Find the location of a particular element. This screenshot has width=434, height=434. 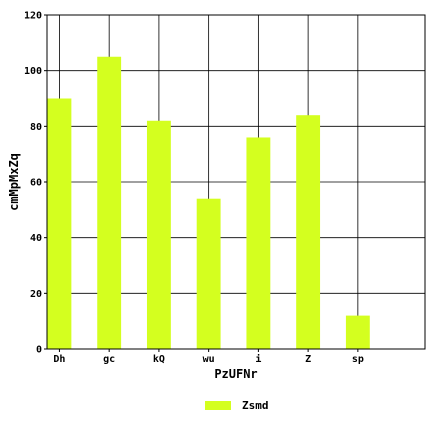

y-axis-title: cmMpMxZq is located at coordinates (14, 182).